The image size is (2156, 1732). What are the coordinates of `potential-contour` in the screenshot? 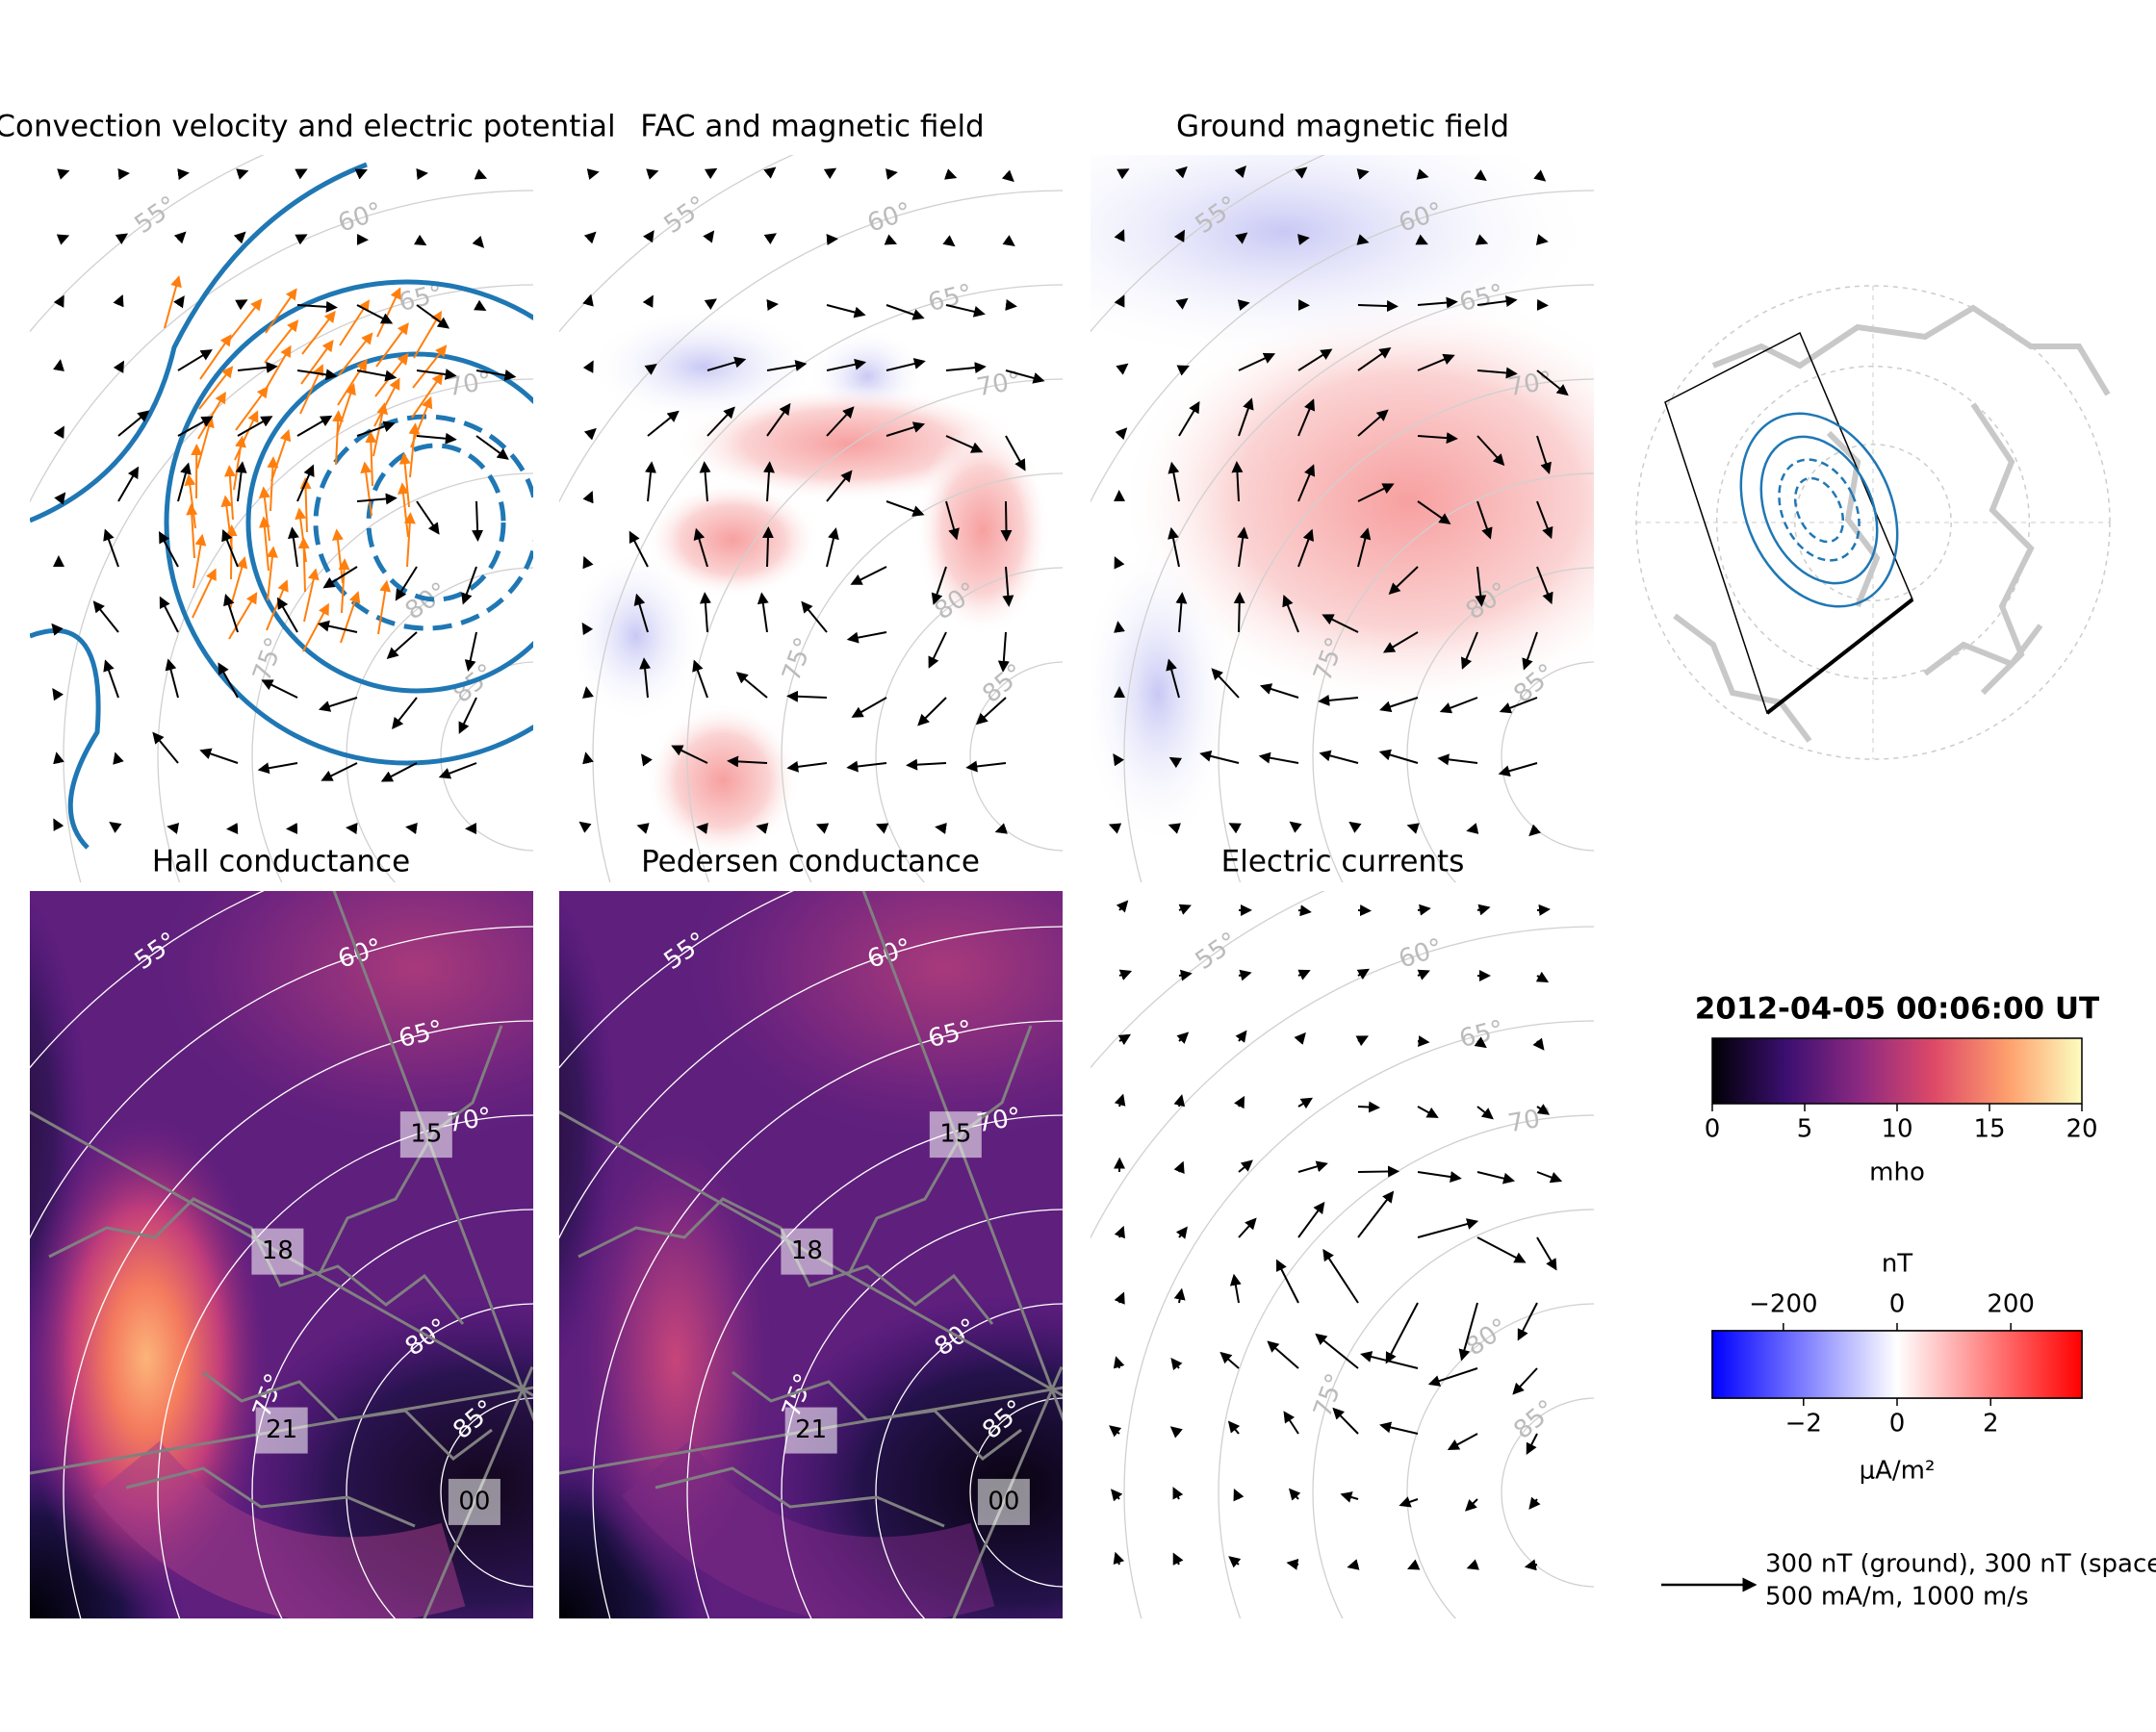 It's located at (199, 342).